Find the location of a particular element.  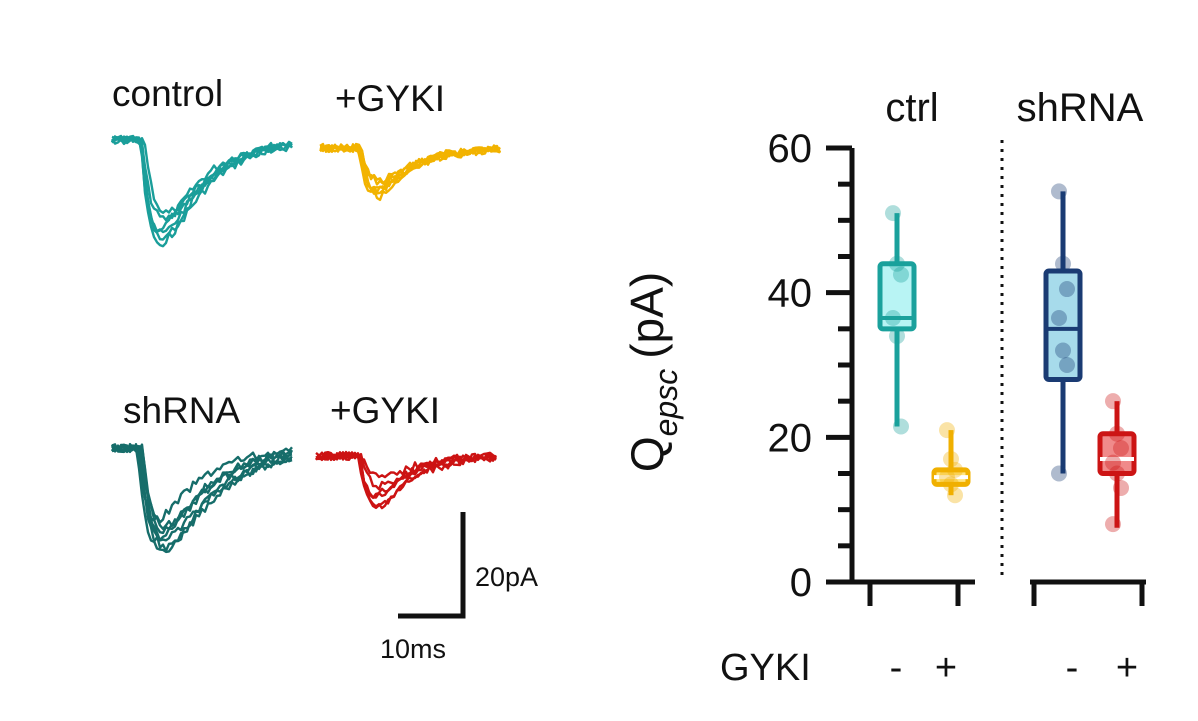

box-ctrl-control is located at coordinates (897, 320).